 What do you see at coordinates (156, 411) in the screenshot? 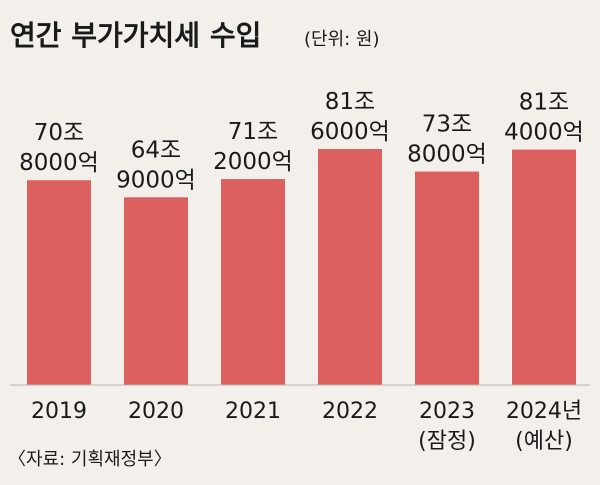
I see `category-label-1-0: 2020` at bounding box center [156, 411].